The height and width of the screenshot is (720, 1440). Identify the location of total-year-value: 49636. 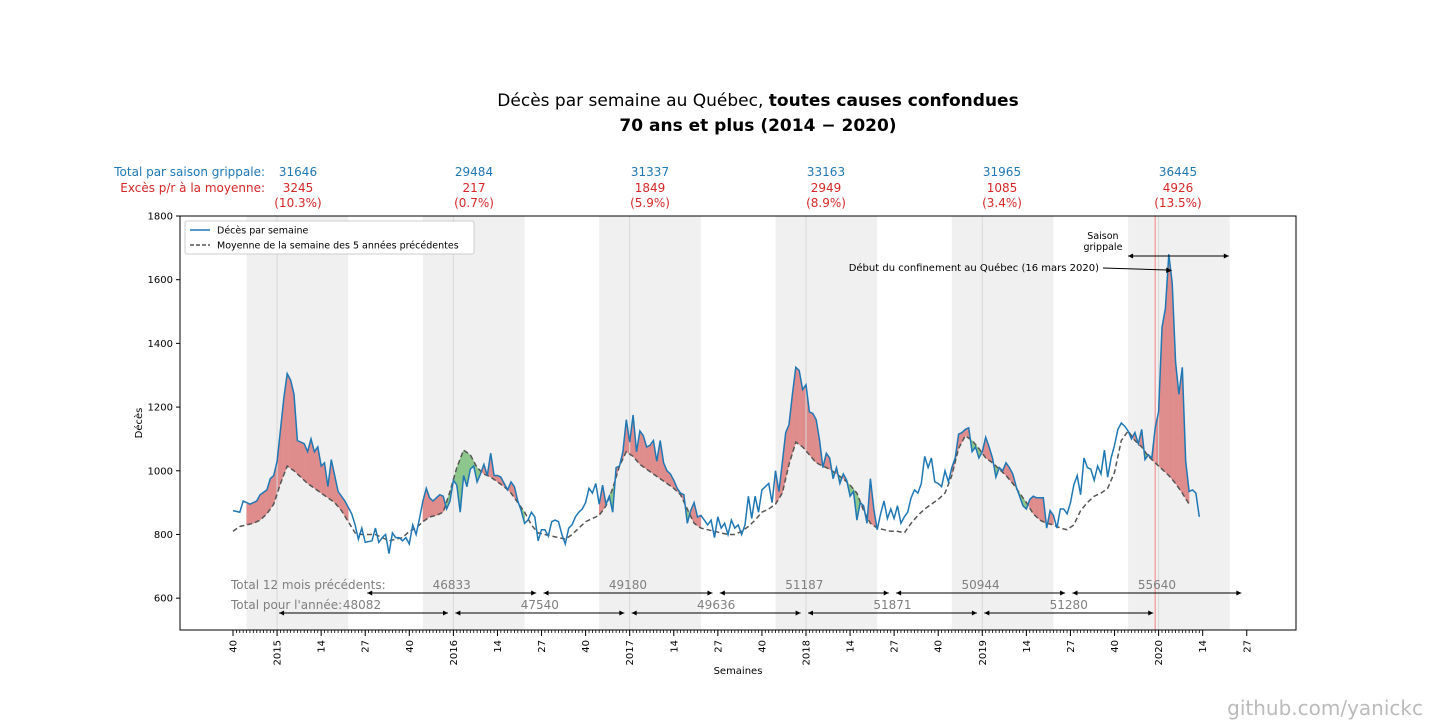
(716, 605).